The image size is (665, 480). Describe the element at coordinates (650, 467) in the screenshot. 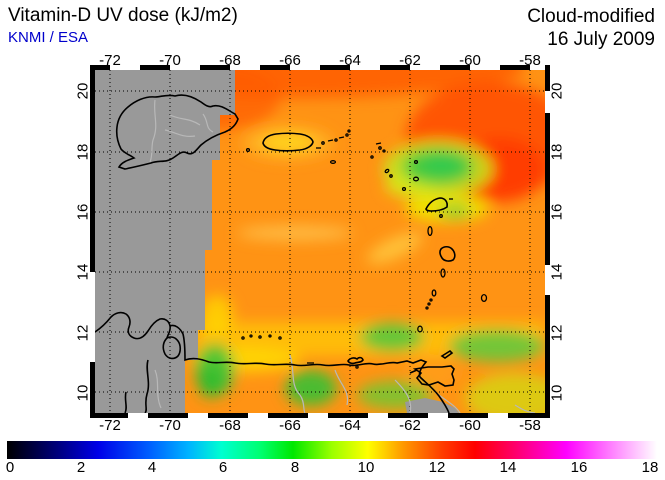

I see `colorbar-tick-label: 18` at that location.